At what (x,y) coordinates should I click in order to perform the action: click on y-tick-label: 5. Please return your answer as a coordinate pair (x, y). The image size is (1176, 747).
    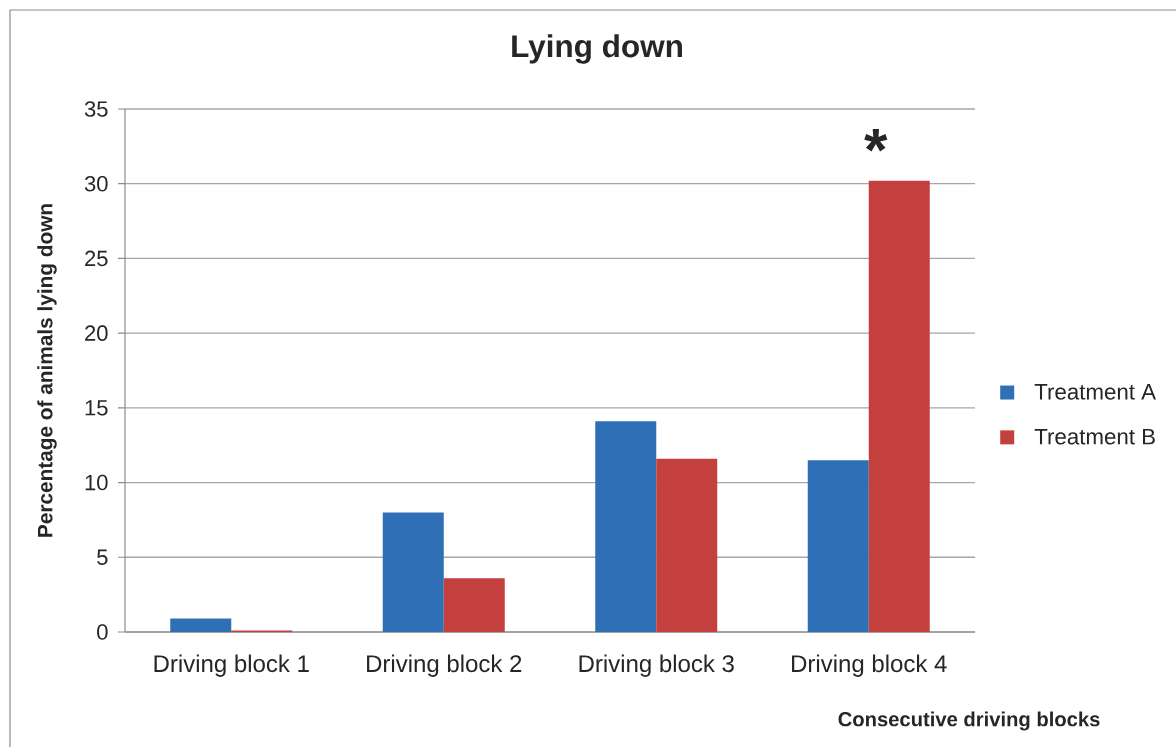
    Looking at the image, I should click on (102, 557).